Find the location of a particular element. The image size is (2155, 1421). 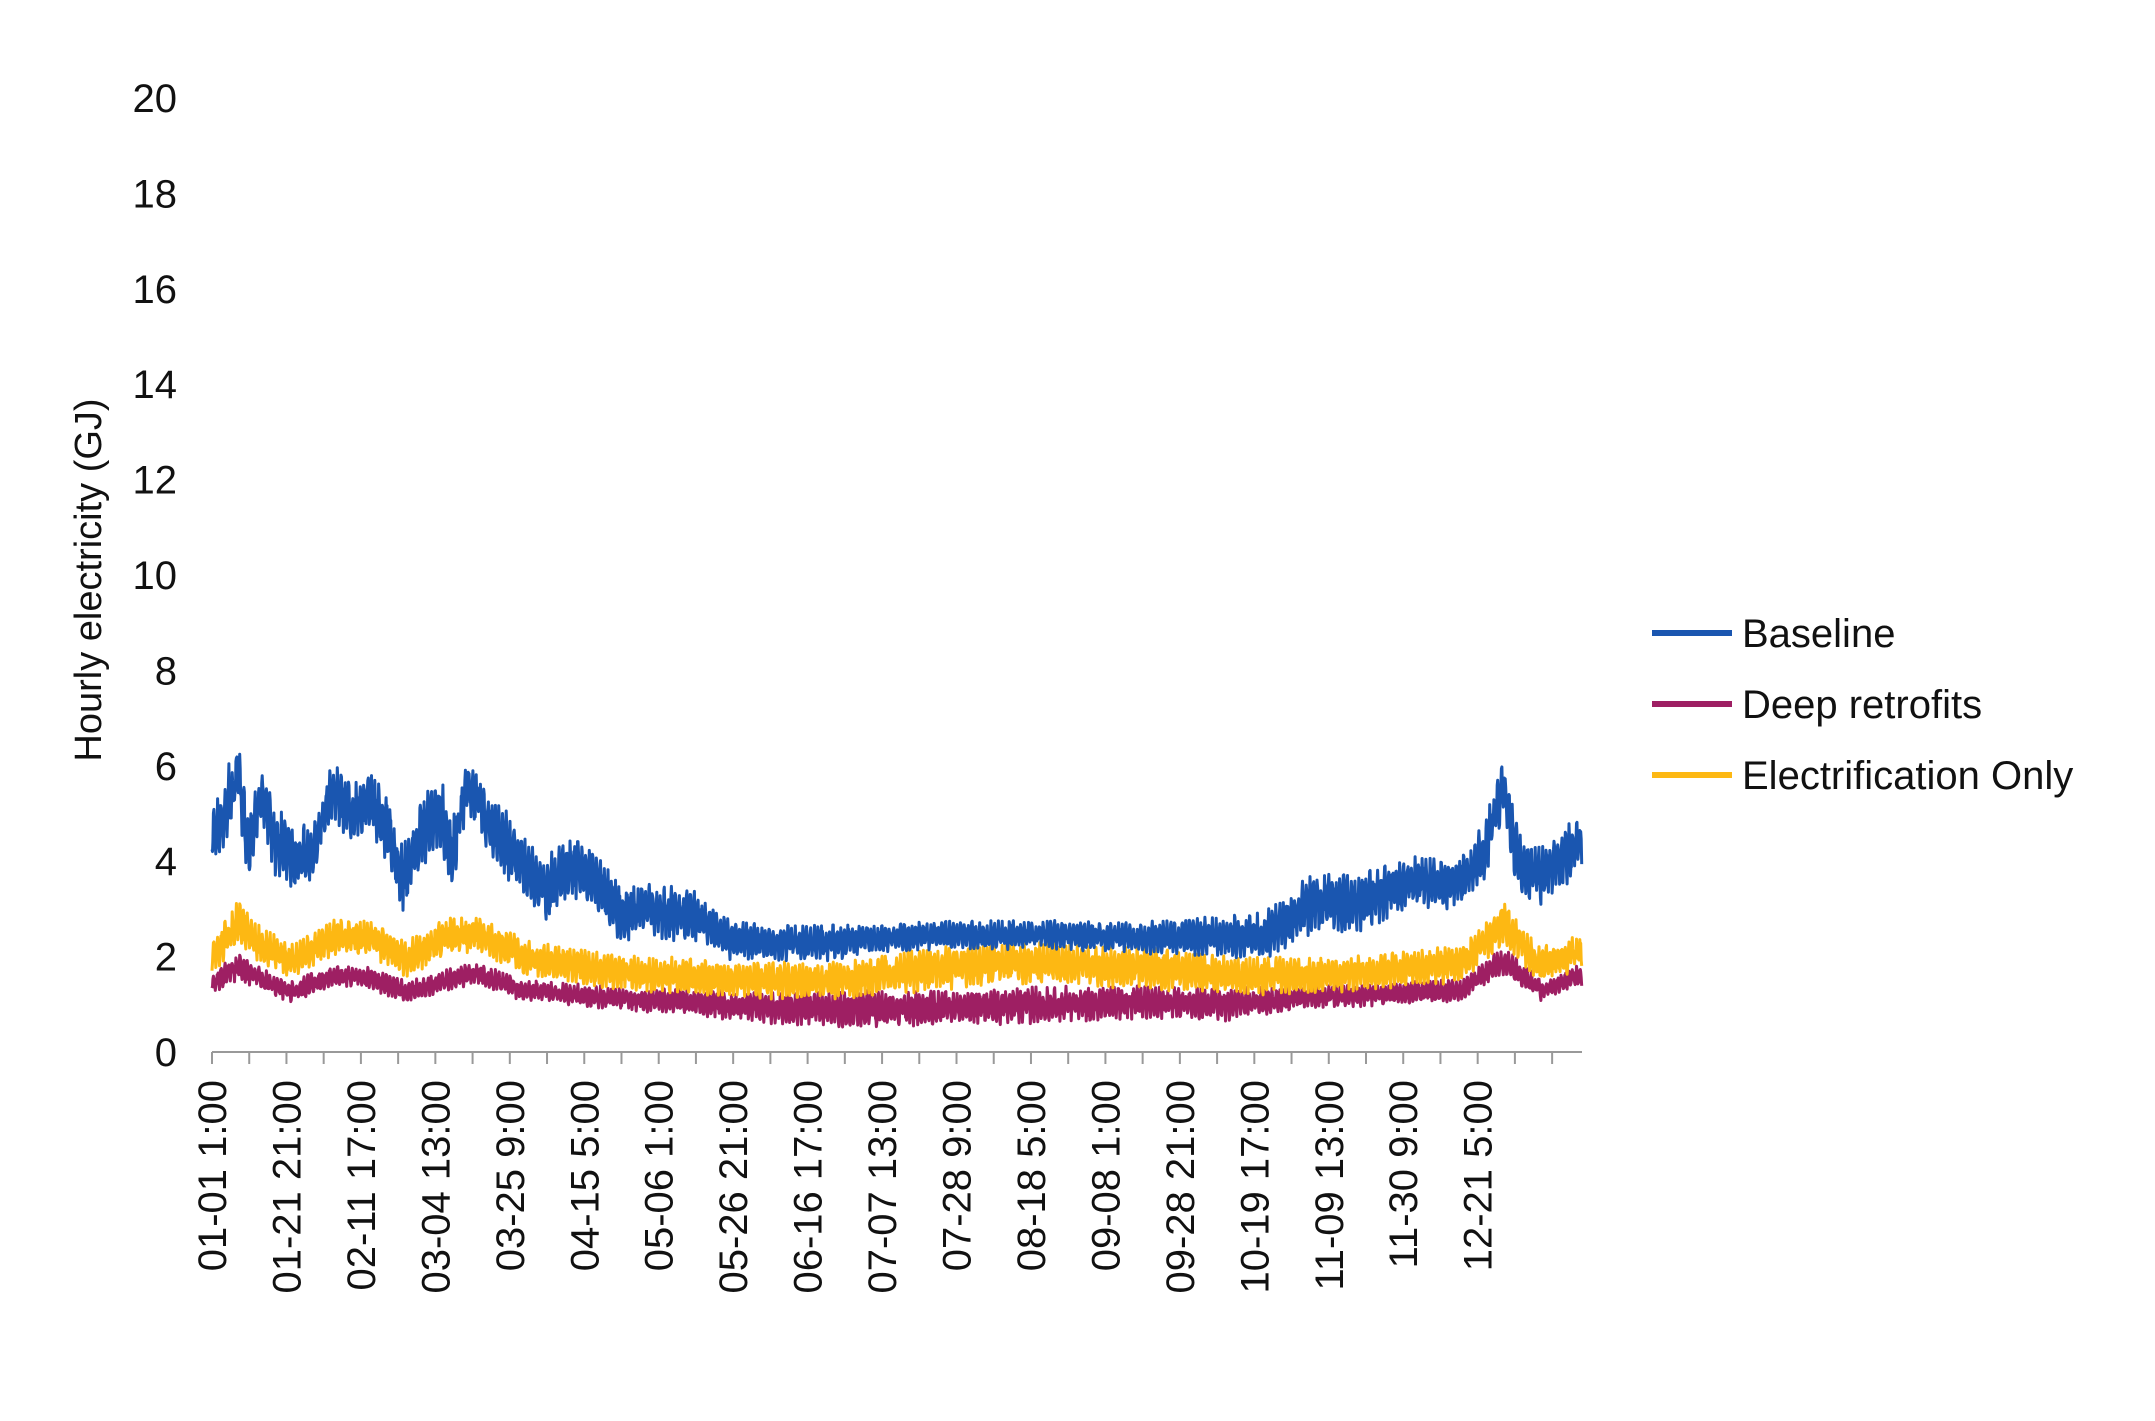

x-tick-label: 02-11 17:00 is located at coordinates (362, 1185).